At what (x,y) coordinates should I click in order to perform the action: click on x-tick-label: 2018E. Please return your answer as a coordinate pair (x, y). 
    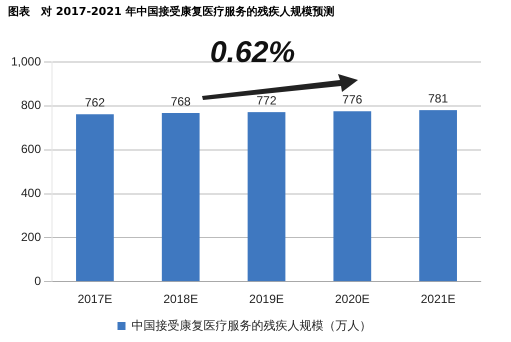
    Looking at the image, I should click on (180, 299).